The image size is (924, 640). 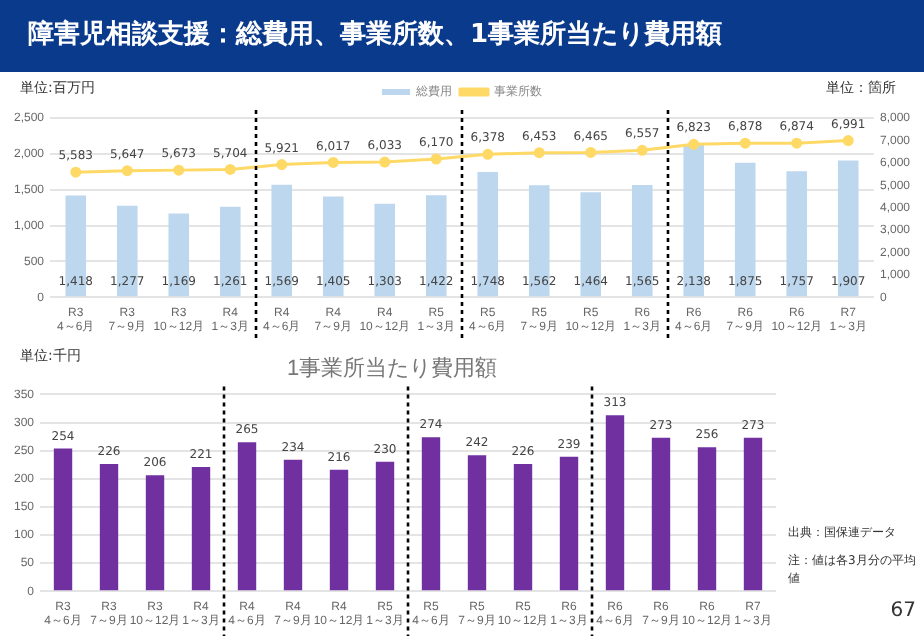 I want to click on chart-title: 1事業所当たり費用額, so click(x=392, y=368).